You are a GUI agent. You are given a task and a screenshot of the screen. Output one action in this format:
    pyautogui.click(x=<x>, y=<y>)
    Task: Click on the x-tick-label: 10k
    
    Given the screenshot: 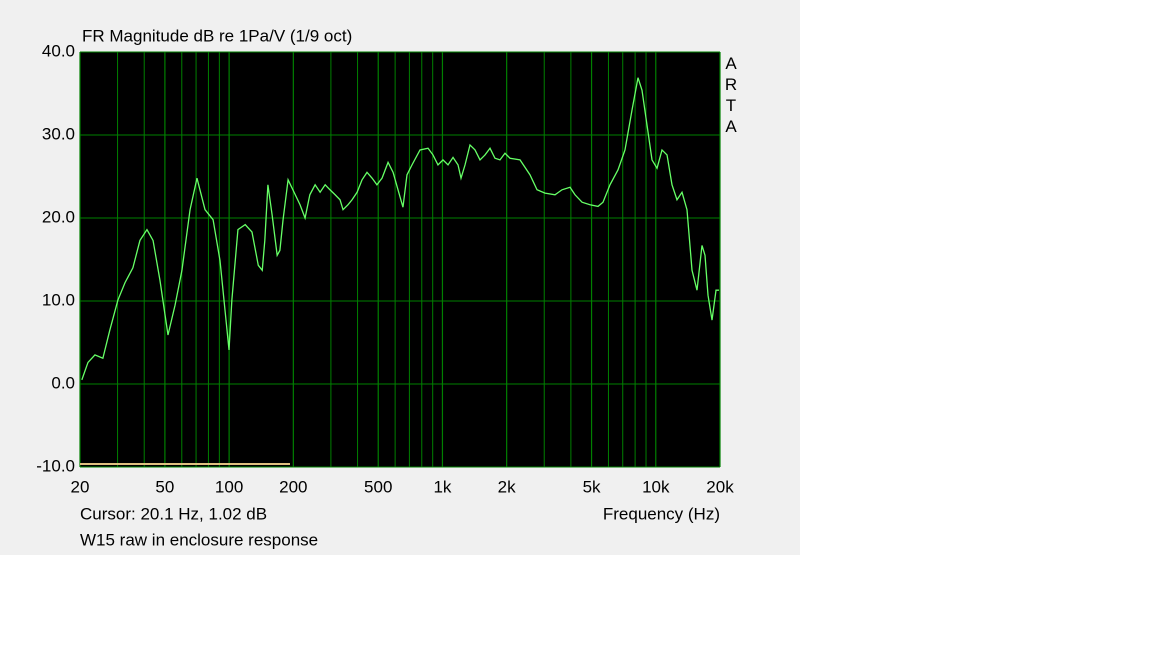 What is the action you would take?
    pyautogui.click(x=656, y=486)
    